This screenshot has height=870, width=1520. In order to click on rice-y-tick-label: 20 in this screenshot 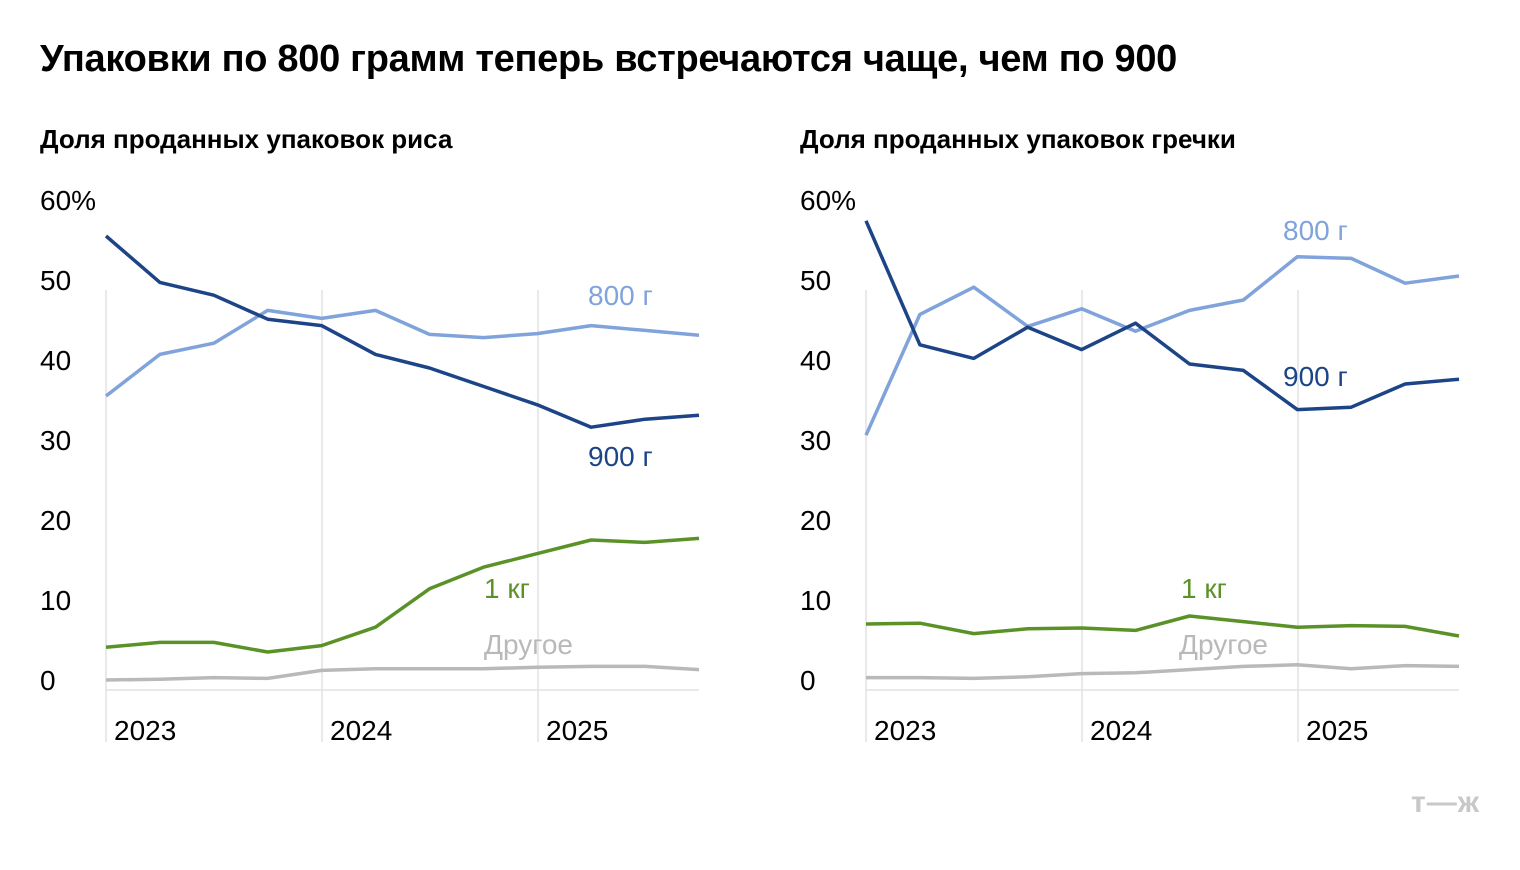, I will do `click(55, 520)`.